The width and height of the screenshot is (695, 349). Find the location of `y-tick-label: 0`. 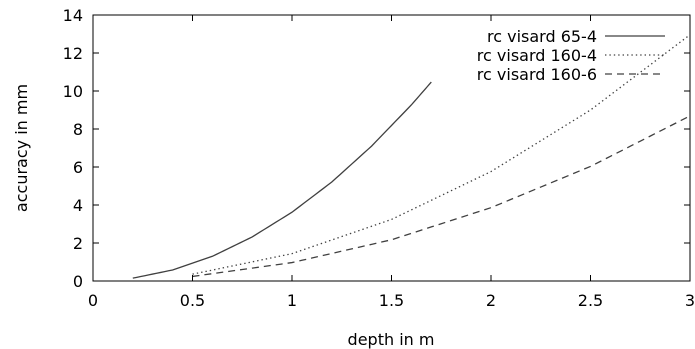

y-tick-label: 0 is located at coordinates (78, 281).